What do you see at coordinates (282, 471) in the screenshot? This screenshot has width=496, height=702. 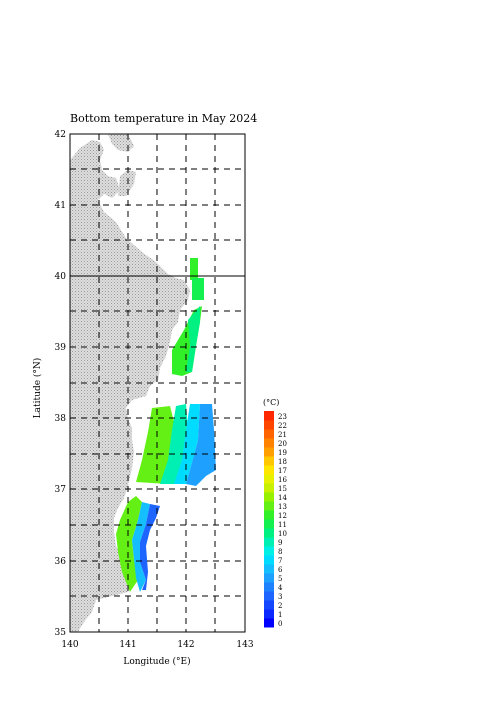 I see `colorbar-label: 17` at bounding box center [282, 471].